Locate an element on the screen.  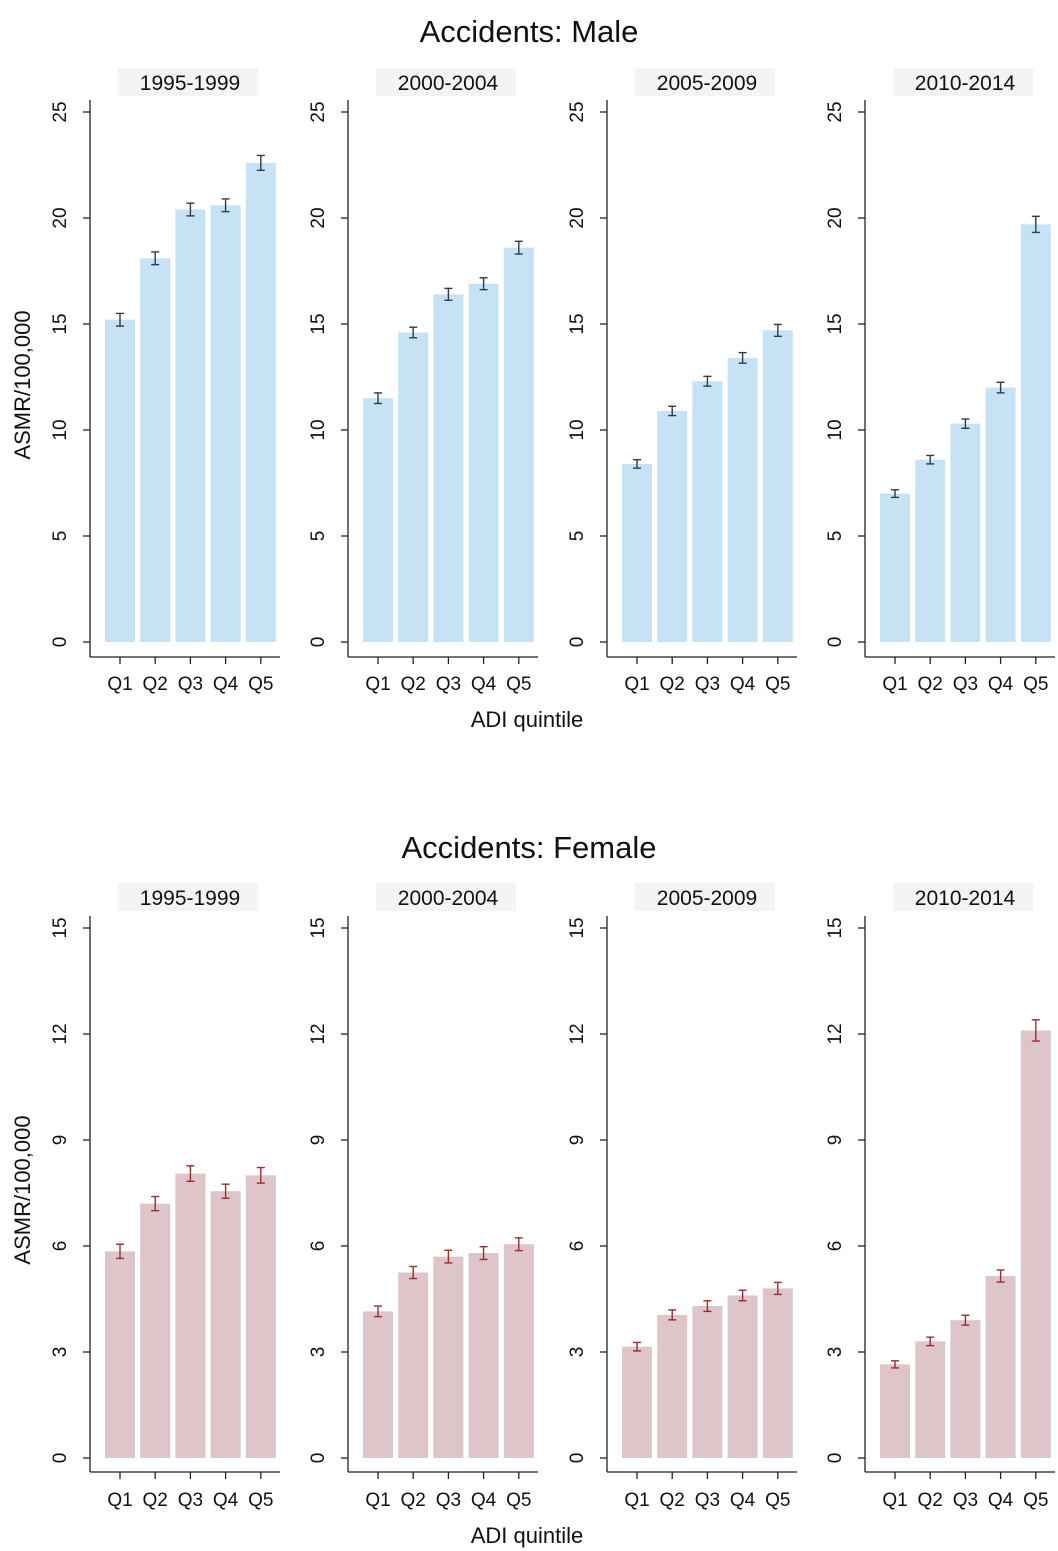
panel-title: 2005-2009 is located at coordinates (707, 898).